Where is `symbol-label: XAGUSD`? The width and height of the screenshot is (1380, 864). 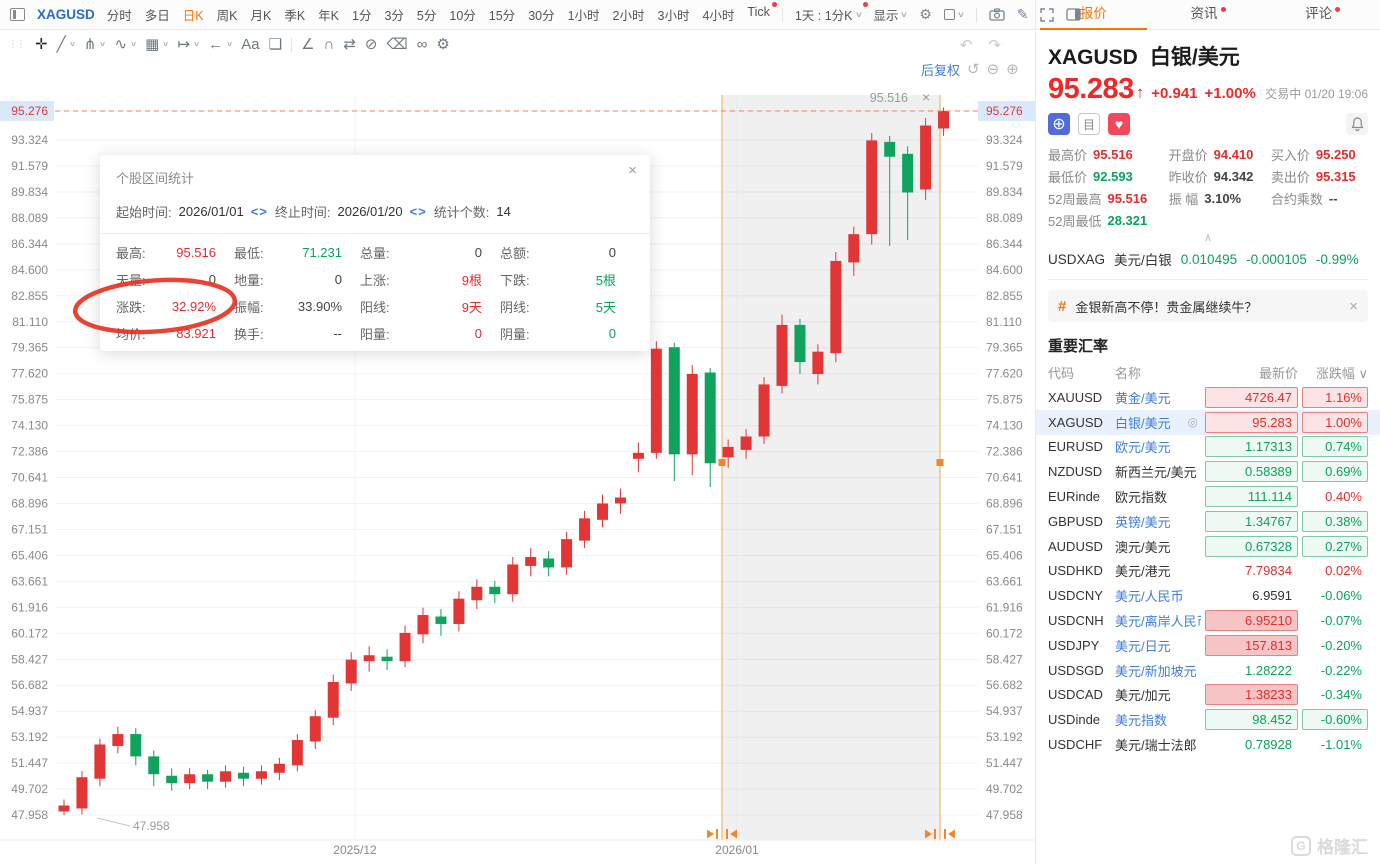
symbol-label: XAGUSD is located at coordinates (66, 14).